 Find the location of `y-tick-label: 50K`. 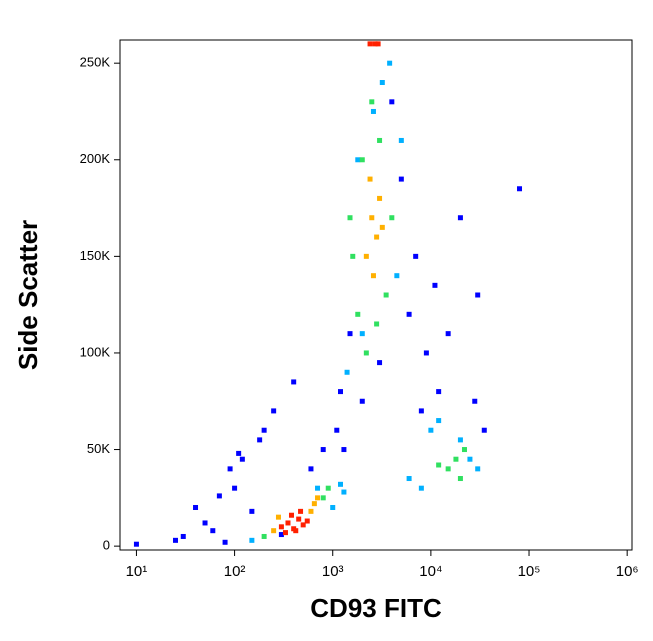

y-tick-label: 50K is located at coordinates (98, 448).